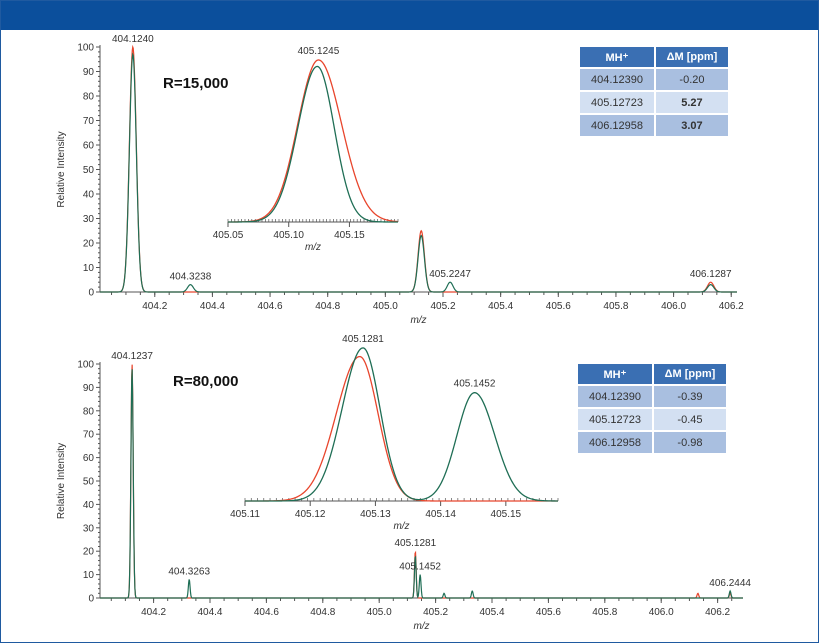  What do you see at coordinates (717, 612) in the screenshot?
I see `x-tick-label: 406.2` at bounding box center [717, 612].